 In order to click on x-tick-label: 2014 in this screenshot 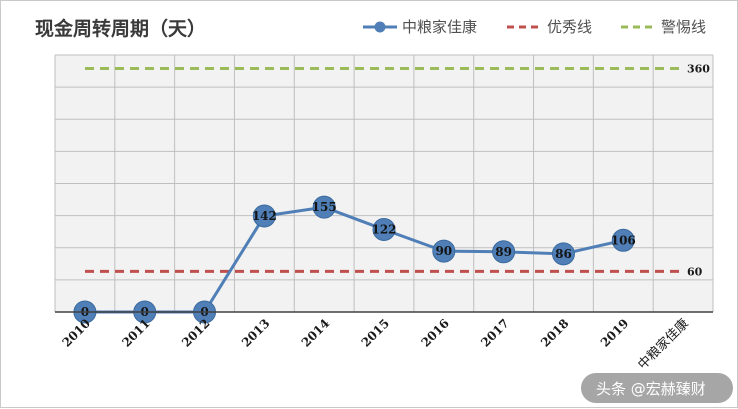, I will do `click(316, 333)`.